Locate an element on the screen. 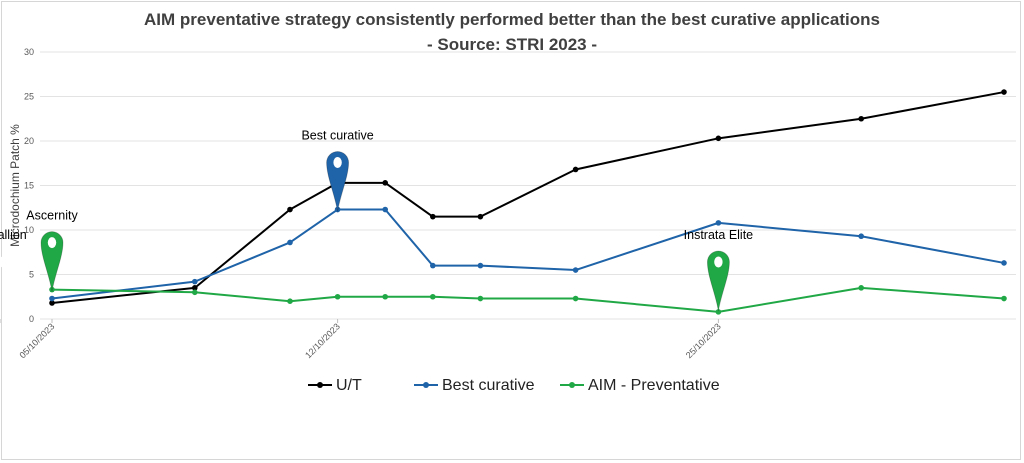 Image resolution: width=1024 pixels, height=463 pixels. y-tick-label-5: 5 is located at coordinates (31, 275).